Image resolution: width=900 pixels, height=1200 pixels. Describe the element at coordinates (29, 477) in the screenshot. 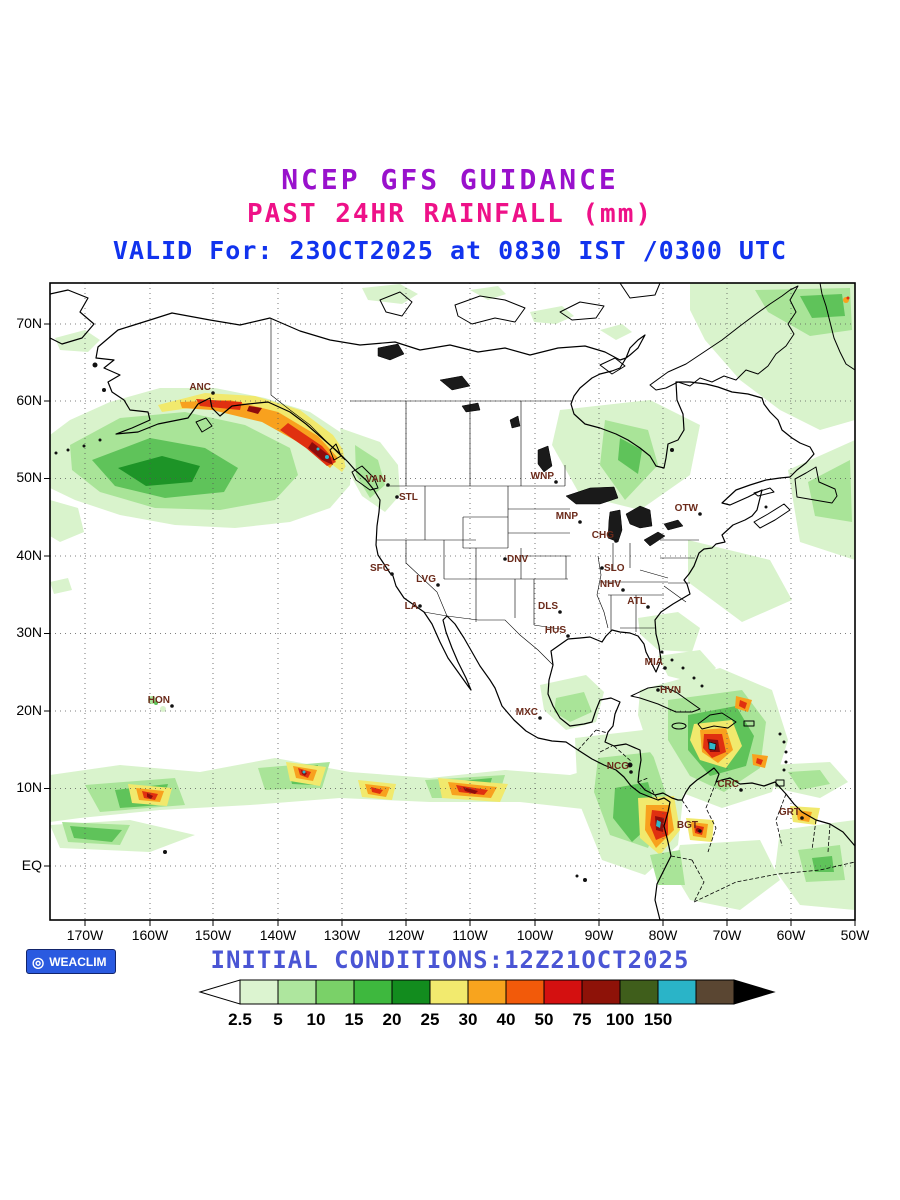

I see `lat-axis-label: 50N` at that location.